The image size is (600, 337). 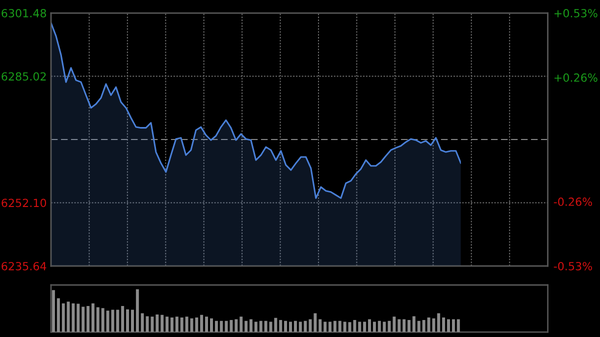 I want to click on y-tick-label: 6301.48, so click(x=24, y=13).